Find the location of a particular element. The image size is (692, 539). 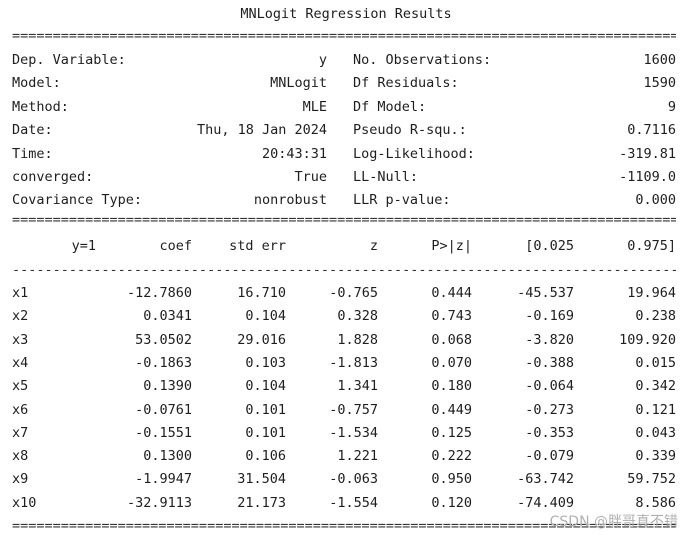

header-cell: P>|z| is located at coordinates (451, 246).